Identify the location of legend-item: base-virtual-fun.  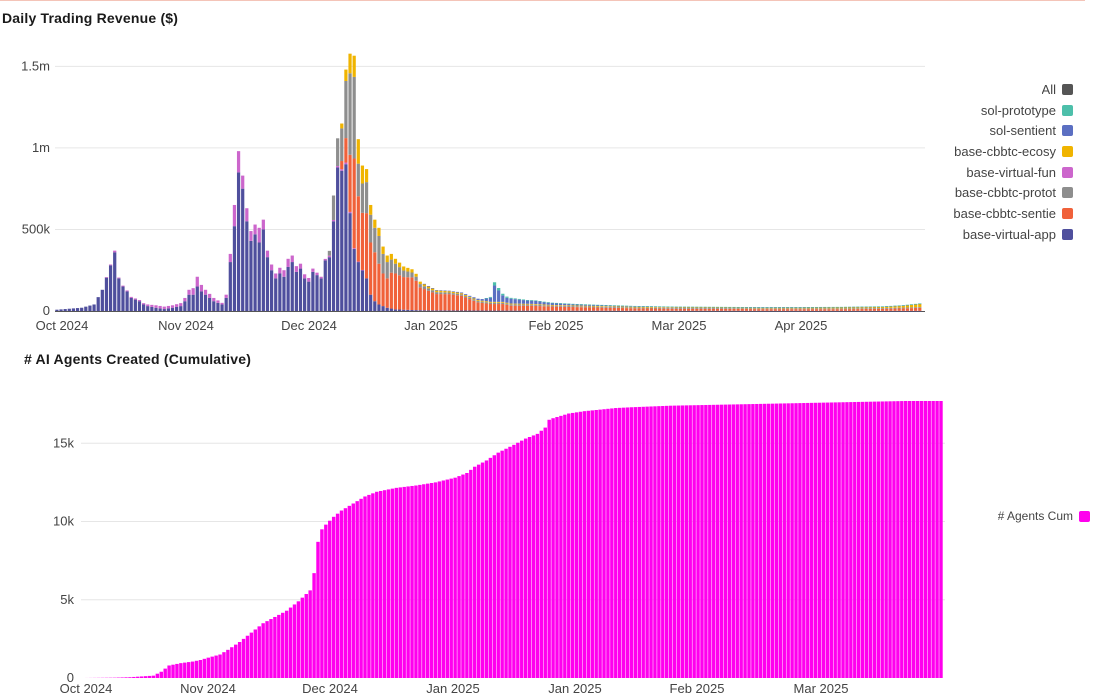
(986, 172).